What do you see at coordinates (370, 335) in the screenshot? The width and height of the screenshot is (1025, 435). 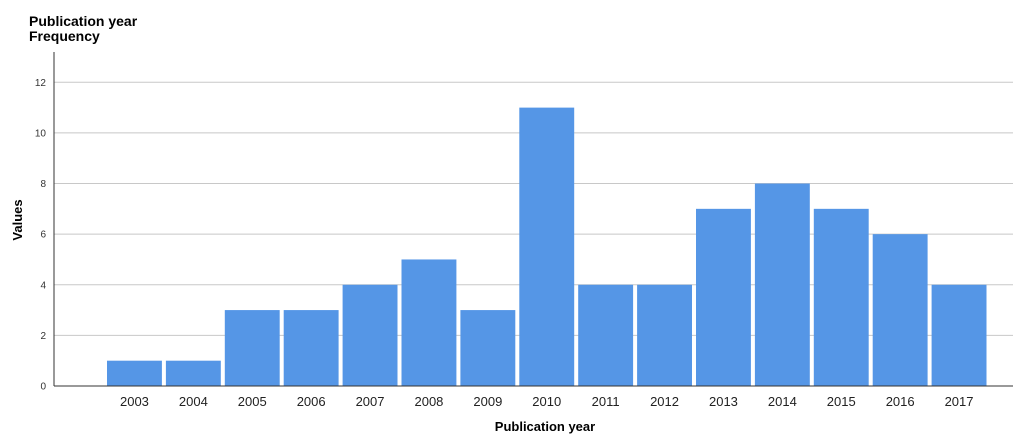 I see `bar-2007` at bounding box center [370, 335].